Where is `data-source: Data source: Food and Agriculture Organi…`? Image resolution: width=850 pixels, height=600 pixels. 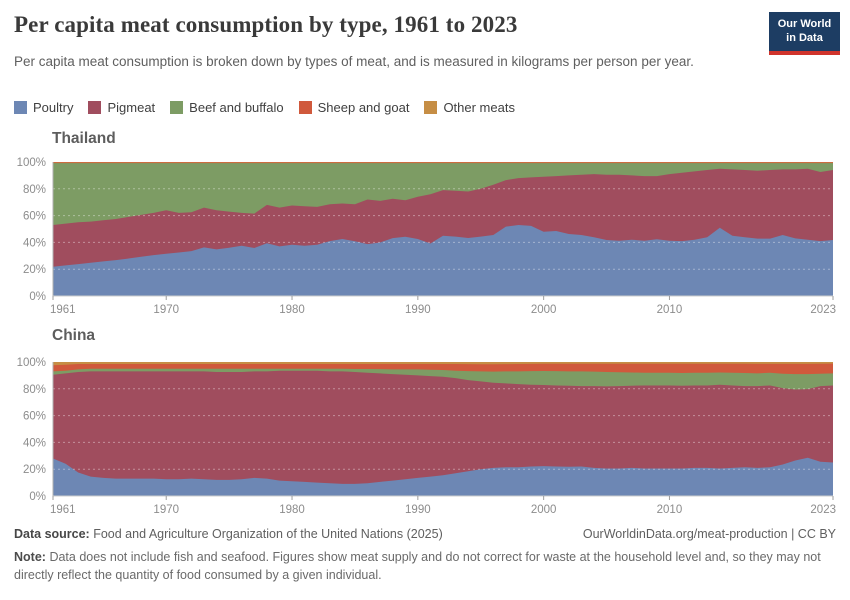
data-source: Data source: Food and Agriculture Organi… is located at coordinates (228, 534).